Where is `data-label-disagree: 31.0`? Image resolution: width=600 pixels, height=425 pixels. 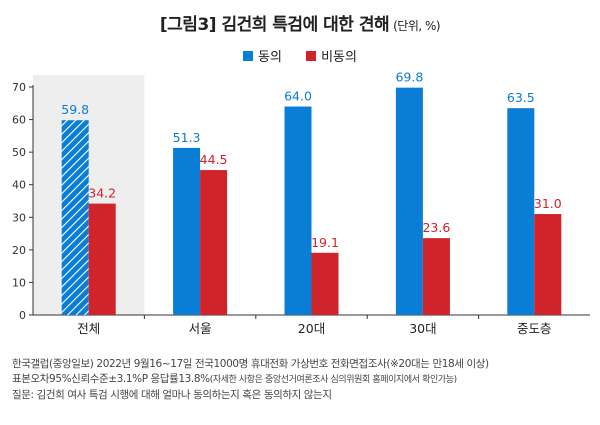 data-label-disagree: 31.0 is located at coordinates (548, 203).